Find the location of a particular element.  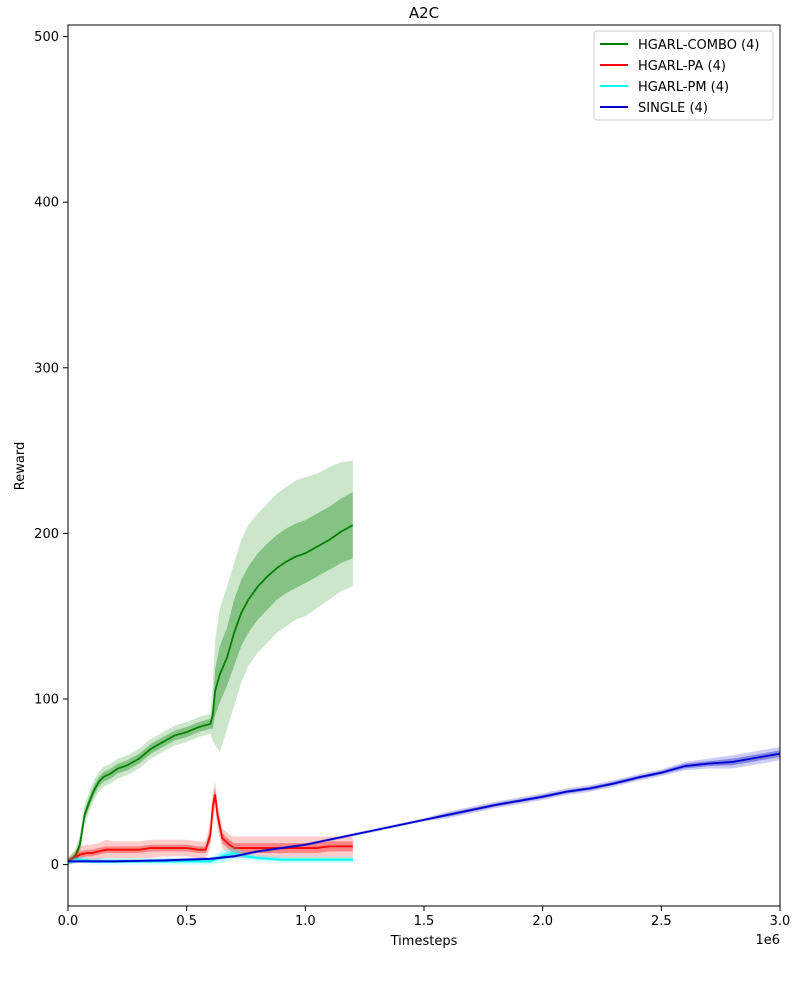

y-tick-label: 200 is located at coordinates (46, 534).